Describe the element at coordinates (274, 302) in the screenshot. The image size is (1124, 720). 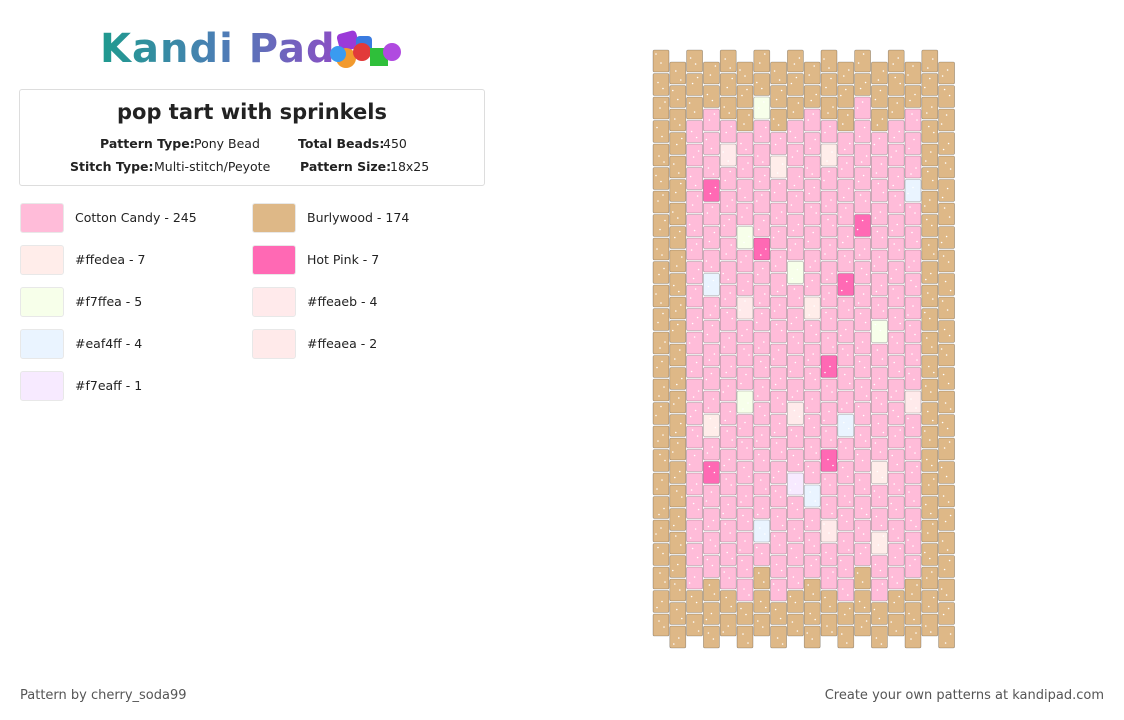
I see `legend-swatch` at that location.